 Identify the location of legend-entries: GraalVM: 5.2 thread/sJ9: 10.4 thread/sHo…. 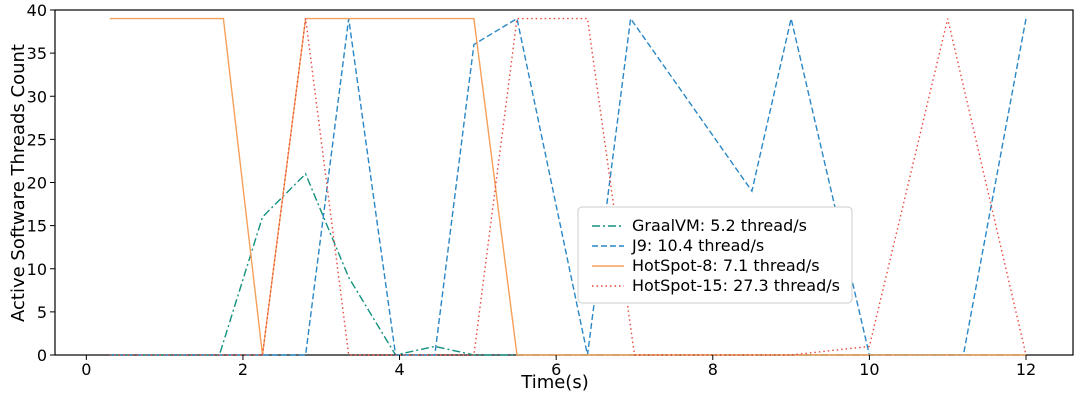
(716, 255).